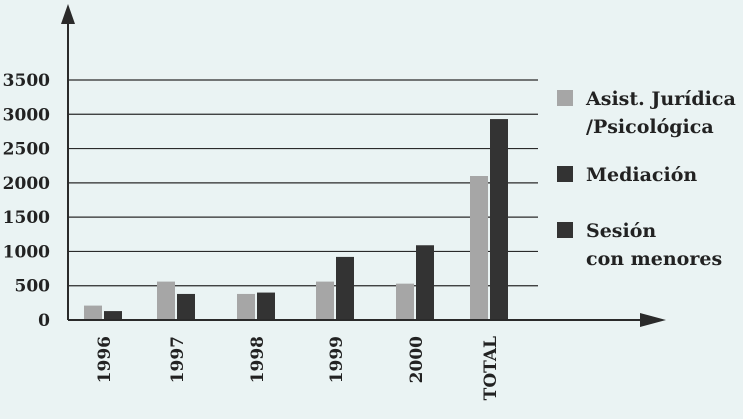  Describe the element at coordinates (298, 368) in the screenshot. I see `x-tick-labels: 1996 1997 1998 1999 2000 TOTAL` at that location.